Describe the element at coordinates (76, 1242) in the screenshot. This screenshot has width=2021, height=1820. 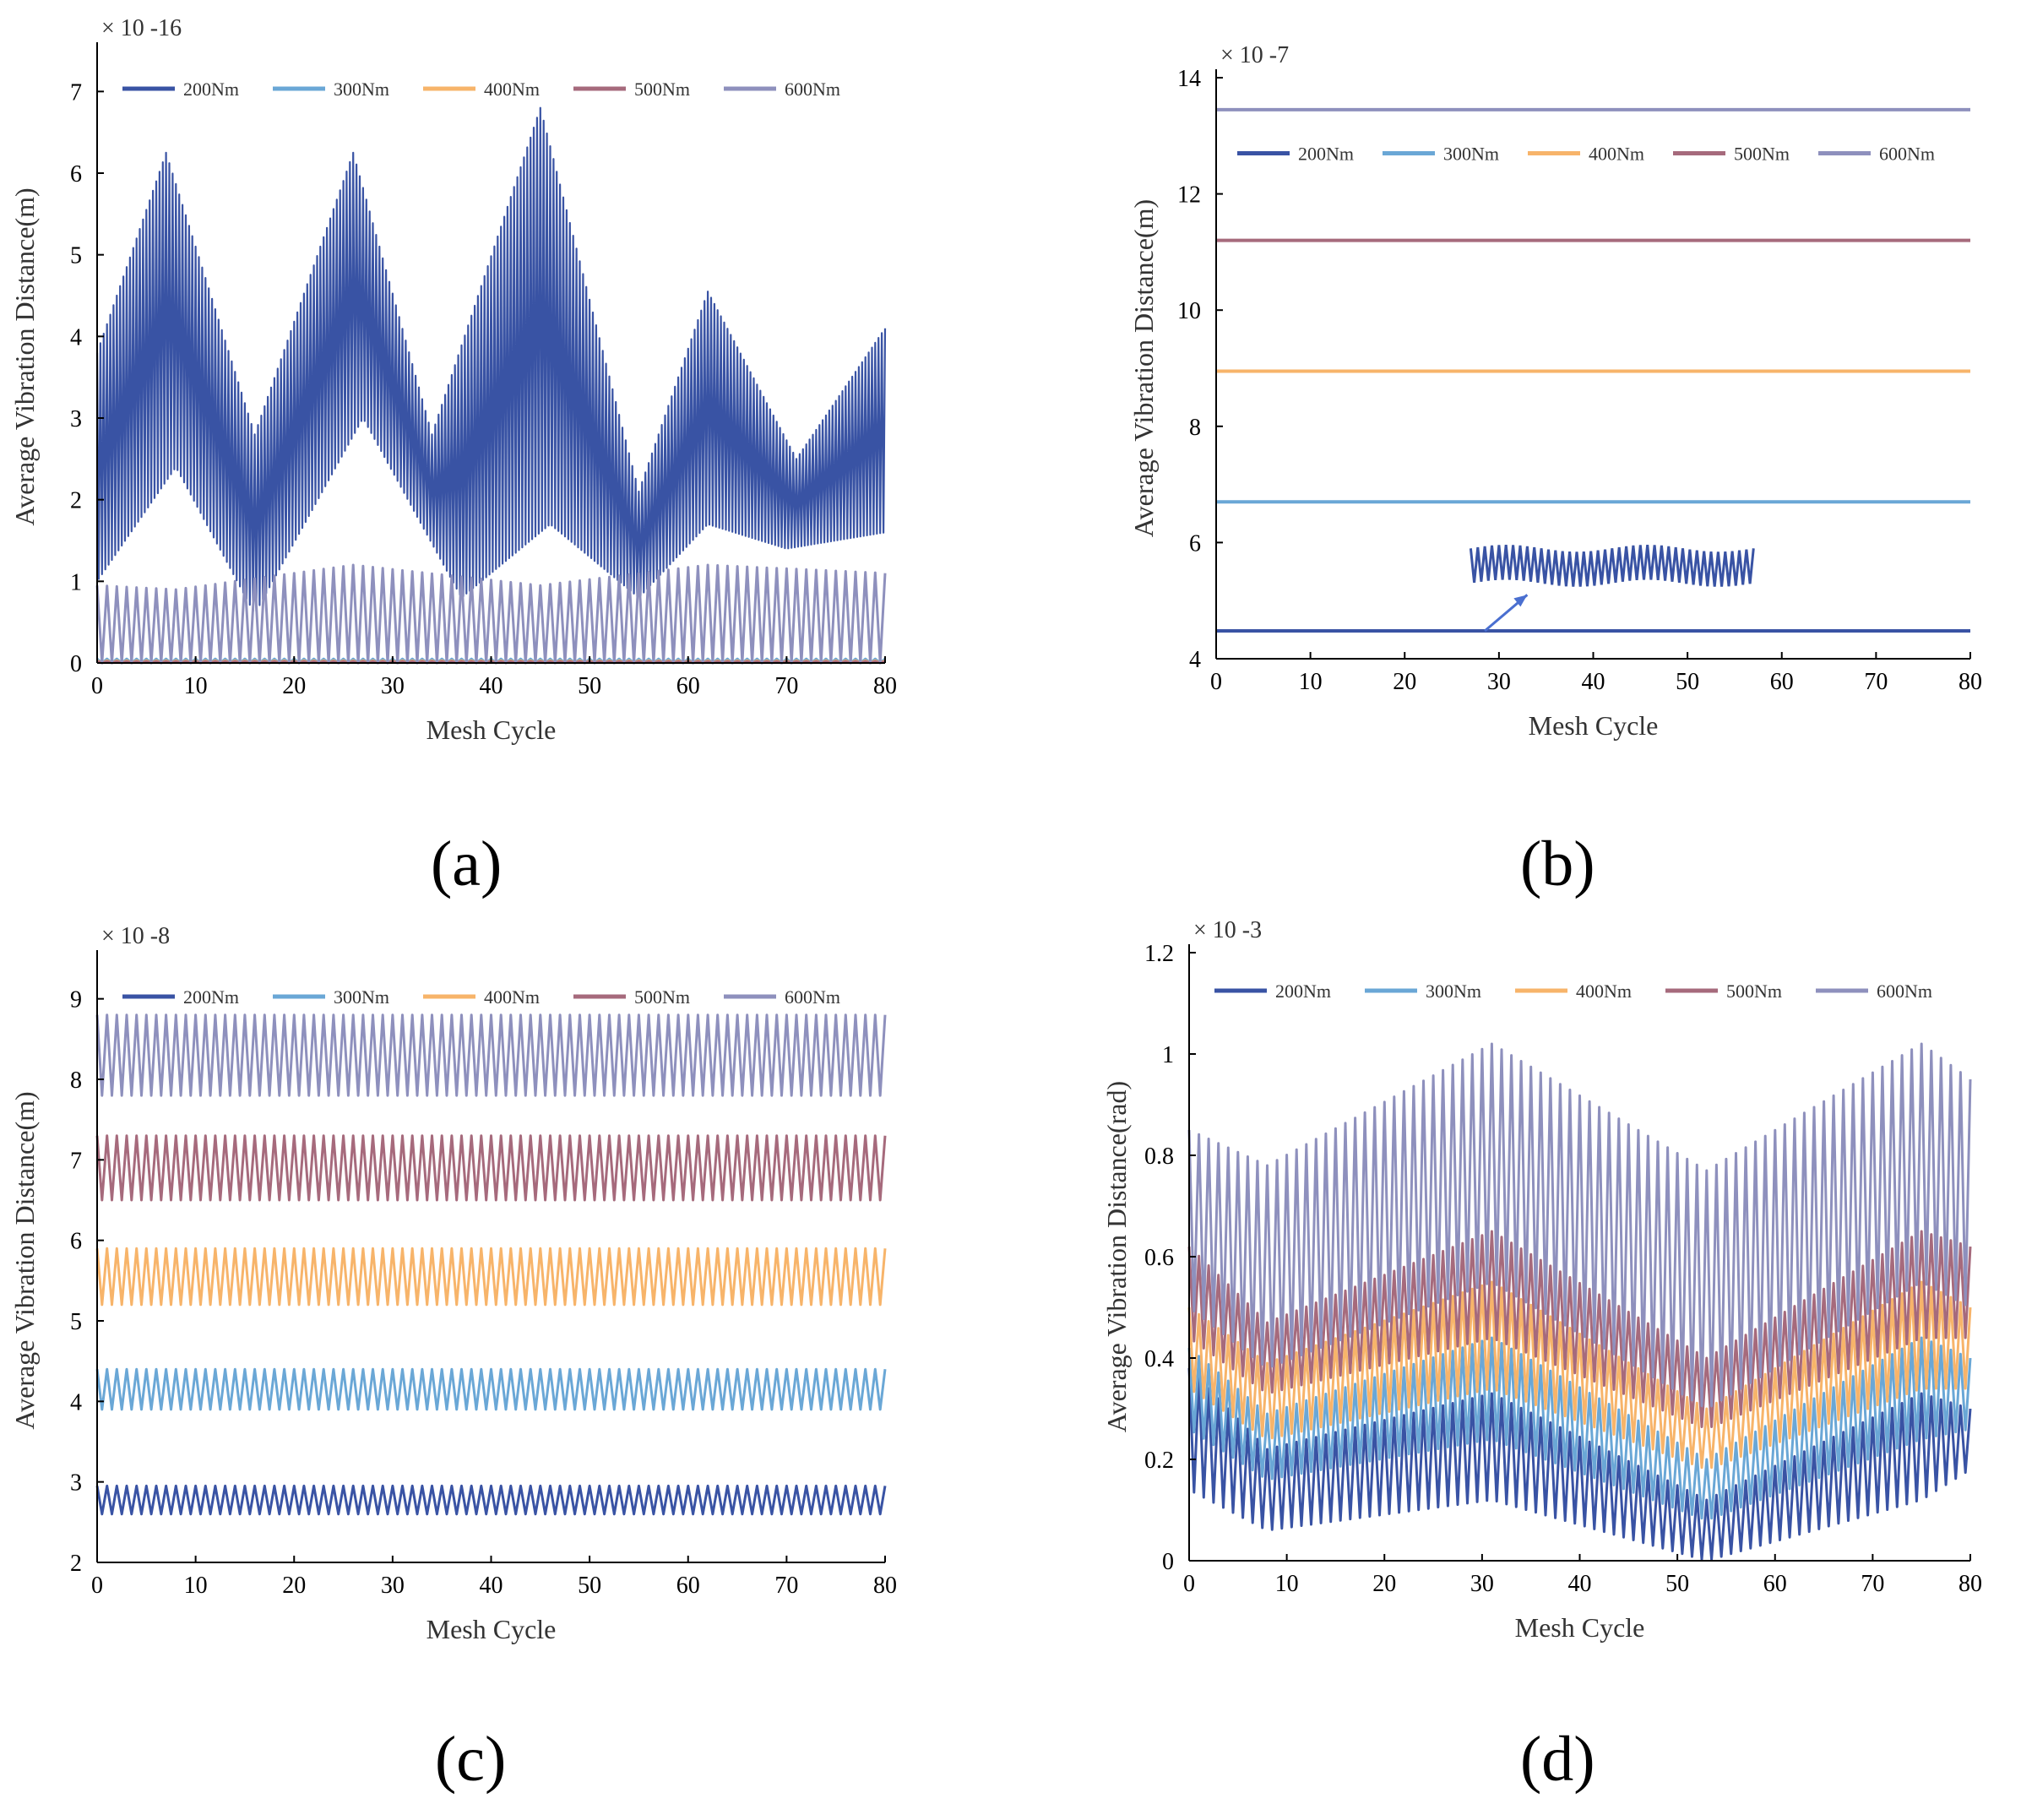
I see `y-tick-label: 6` at that location.